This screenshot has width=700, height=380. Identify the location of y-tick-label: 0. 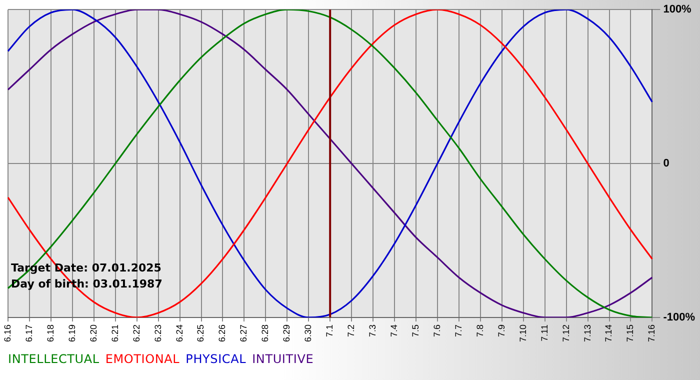
(666, 164).